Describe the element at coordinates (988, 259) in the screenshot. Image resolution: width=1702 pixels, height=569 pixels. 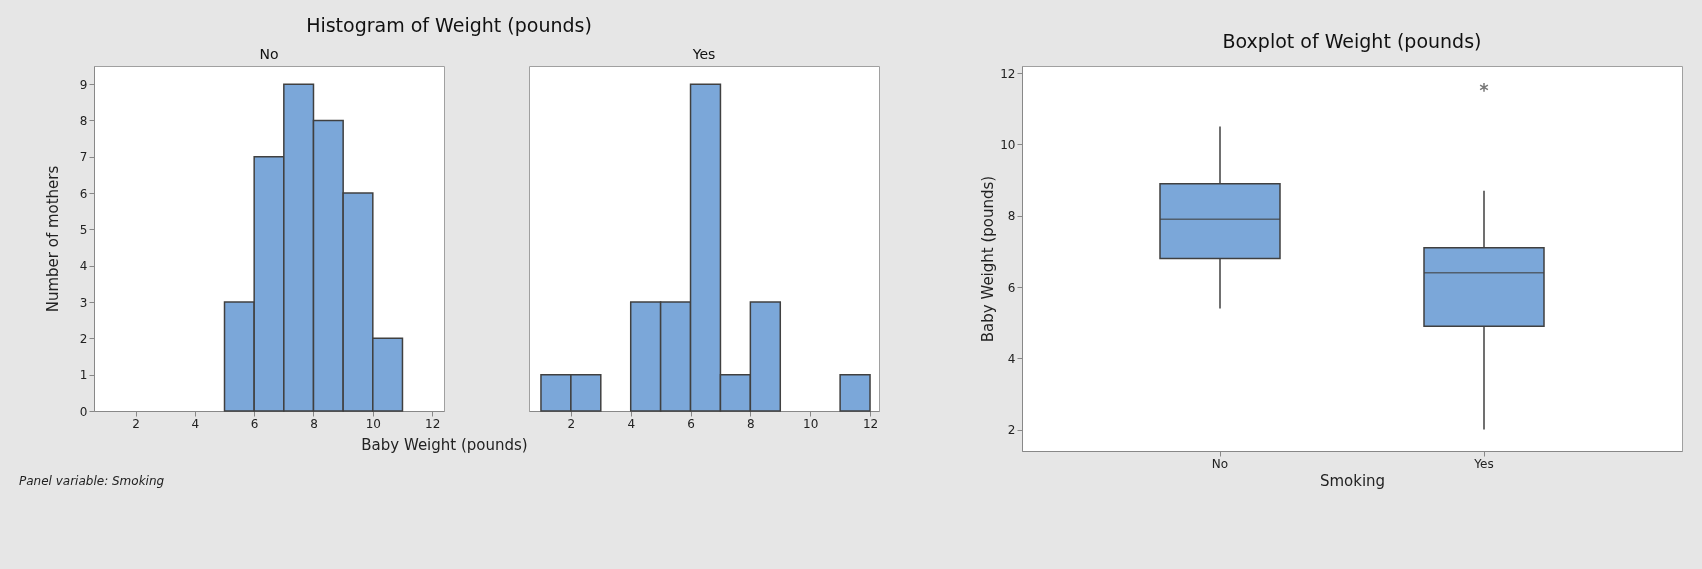
I see `y-axis-title: Baby Weight (pounds)` at that location.